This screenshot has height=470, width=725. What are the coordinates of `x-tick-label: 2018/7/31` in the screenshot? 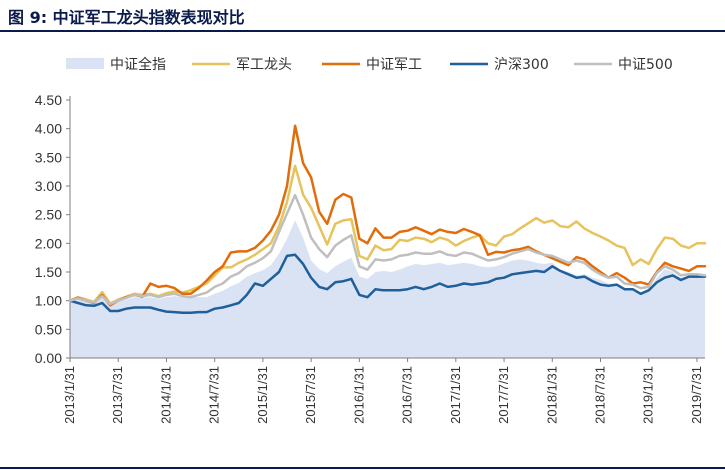 It's located at (600, 395).